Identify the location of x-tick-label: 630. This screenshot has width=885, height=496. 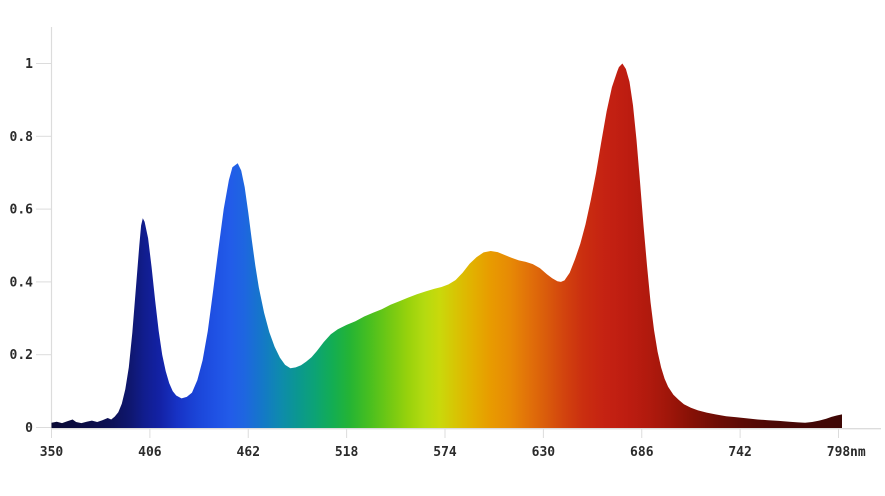
(544, 452).